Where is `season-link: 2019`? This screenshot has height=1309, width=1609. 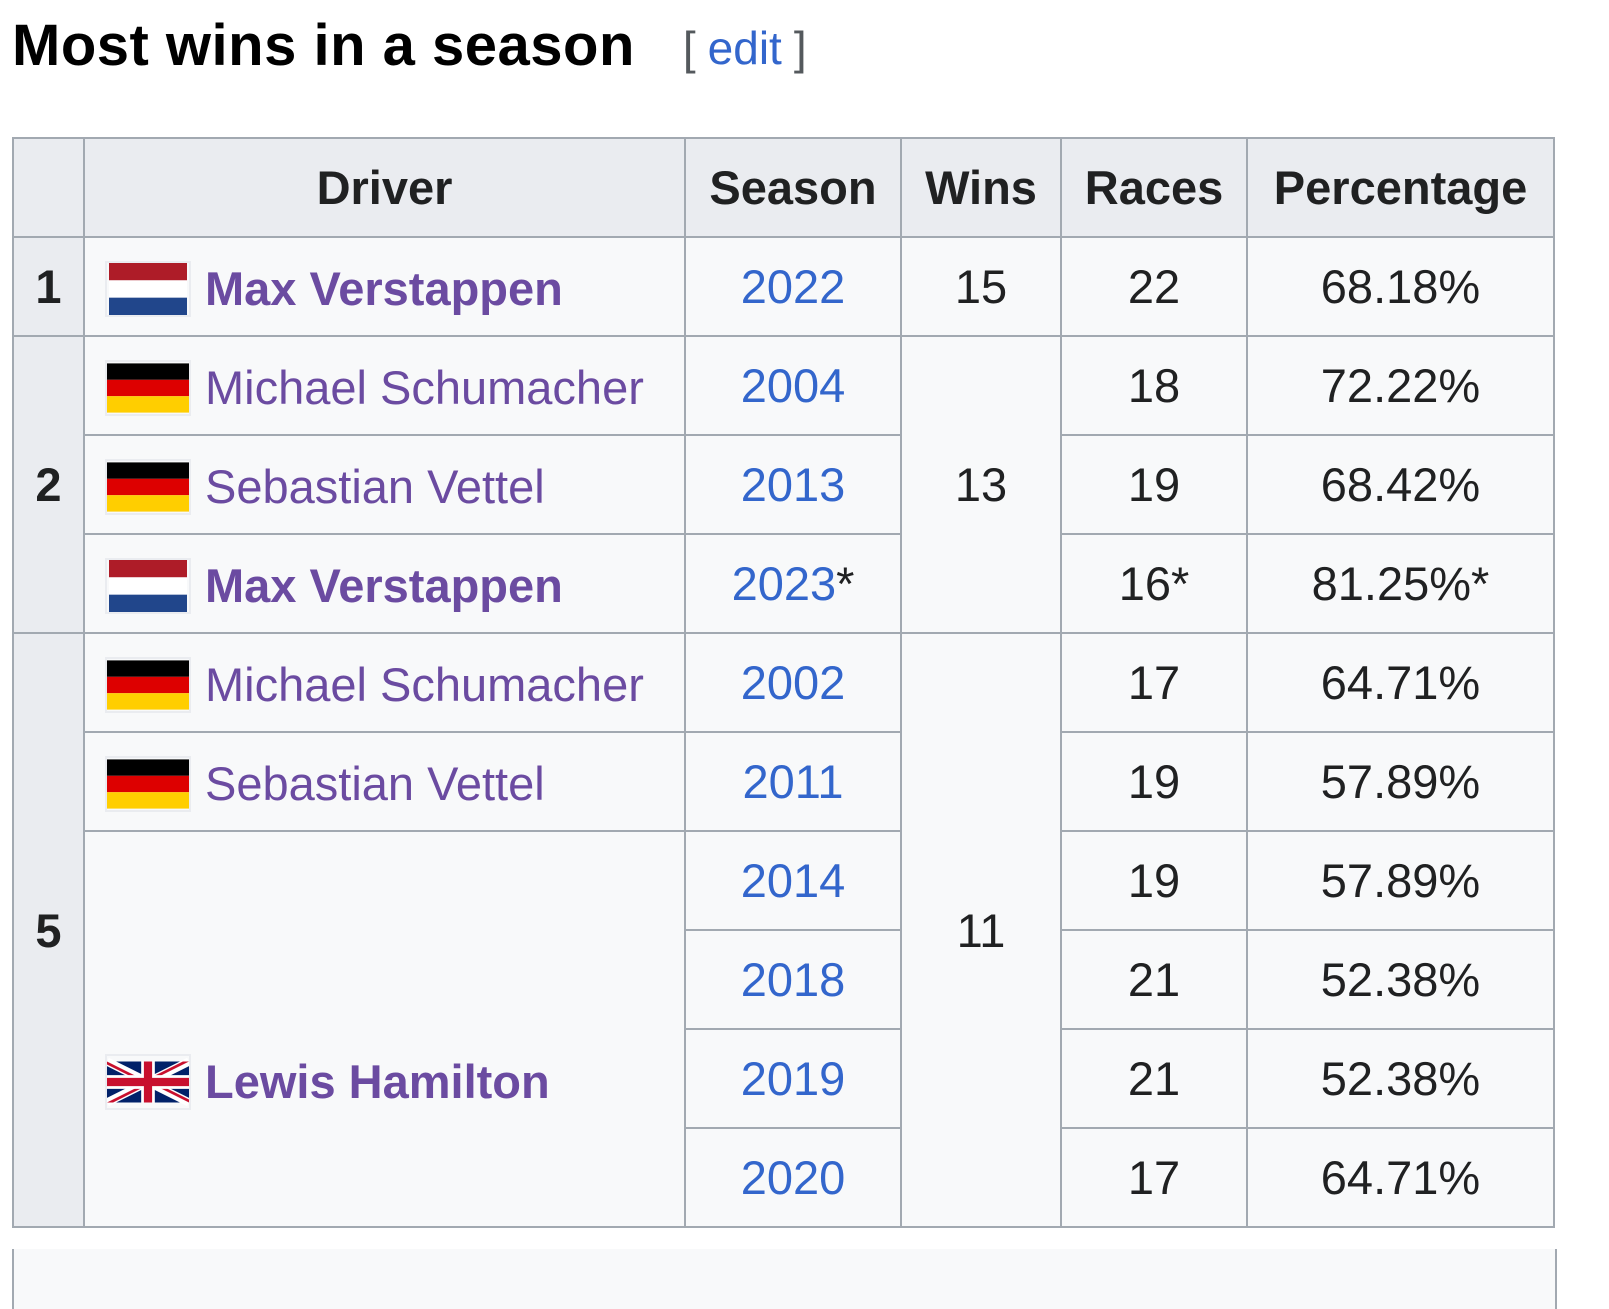 season-link: 2019 is located at coordinates (793, 1078).